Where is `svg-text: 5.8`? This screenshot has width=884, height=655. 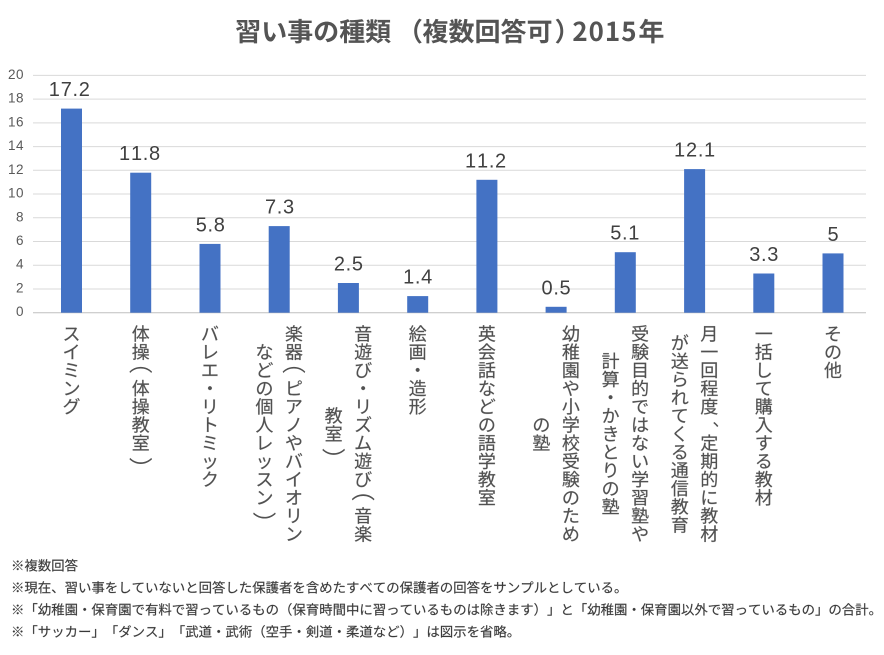
svg-text: 5.8 is located at coordinates (210, 225).